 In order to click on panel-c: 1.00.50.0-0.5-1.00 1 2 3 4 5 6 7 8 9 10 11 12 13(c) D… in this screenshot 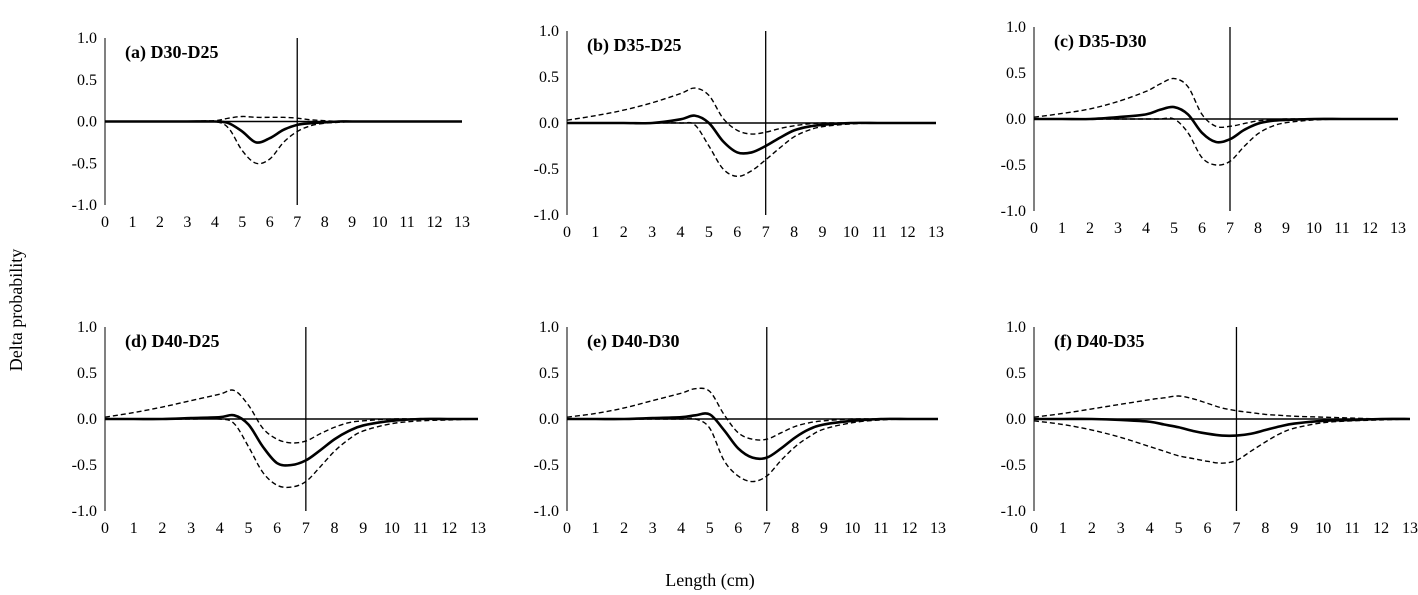, I will do `click(1203, 128)`.